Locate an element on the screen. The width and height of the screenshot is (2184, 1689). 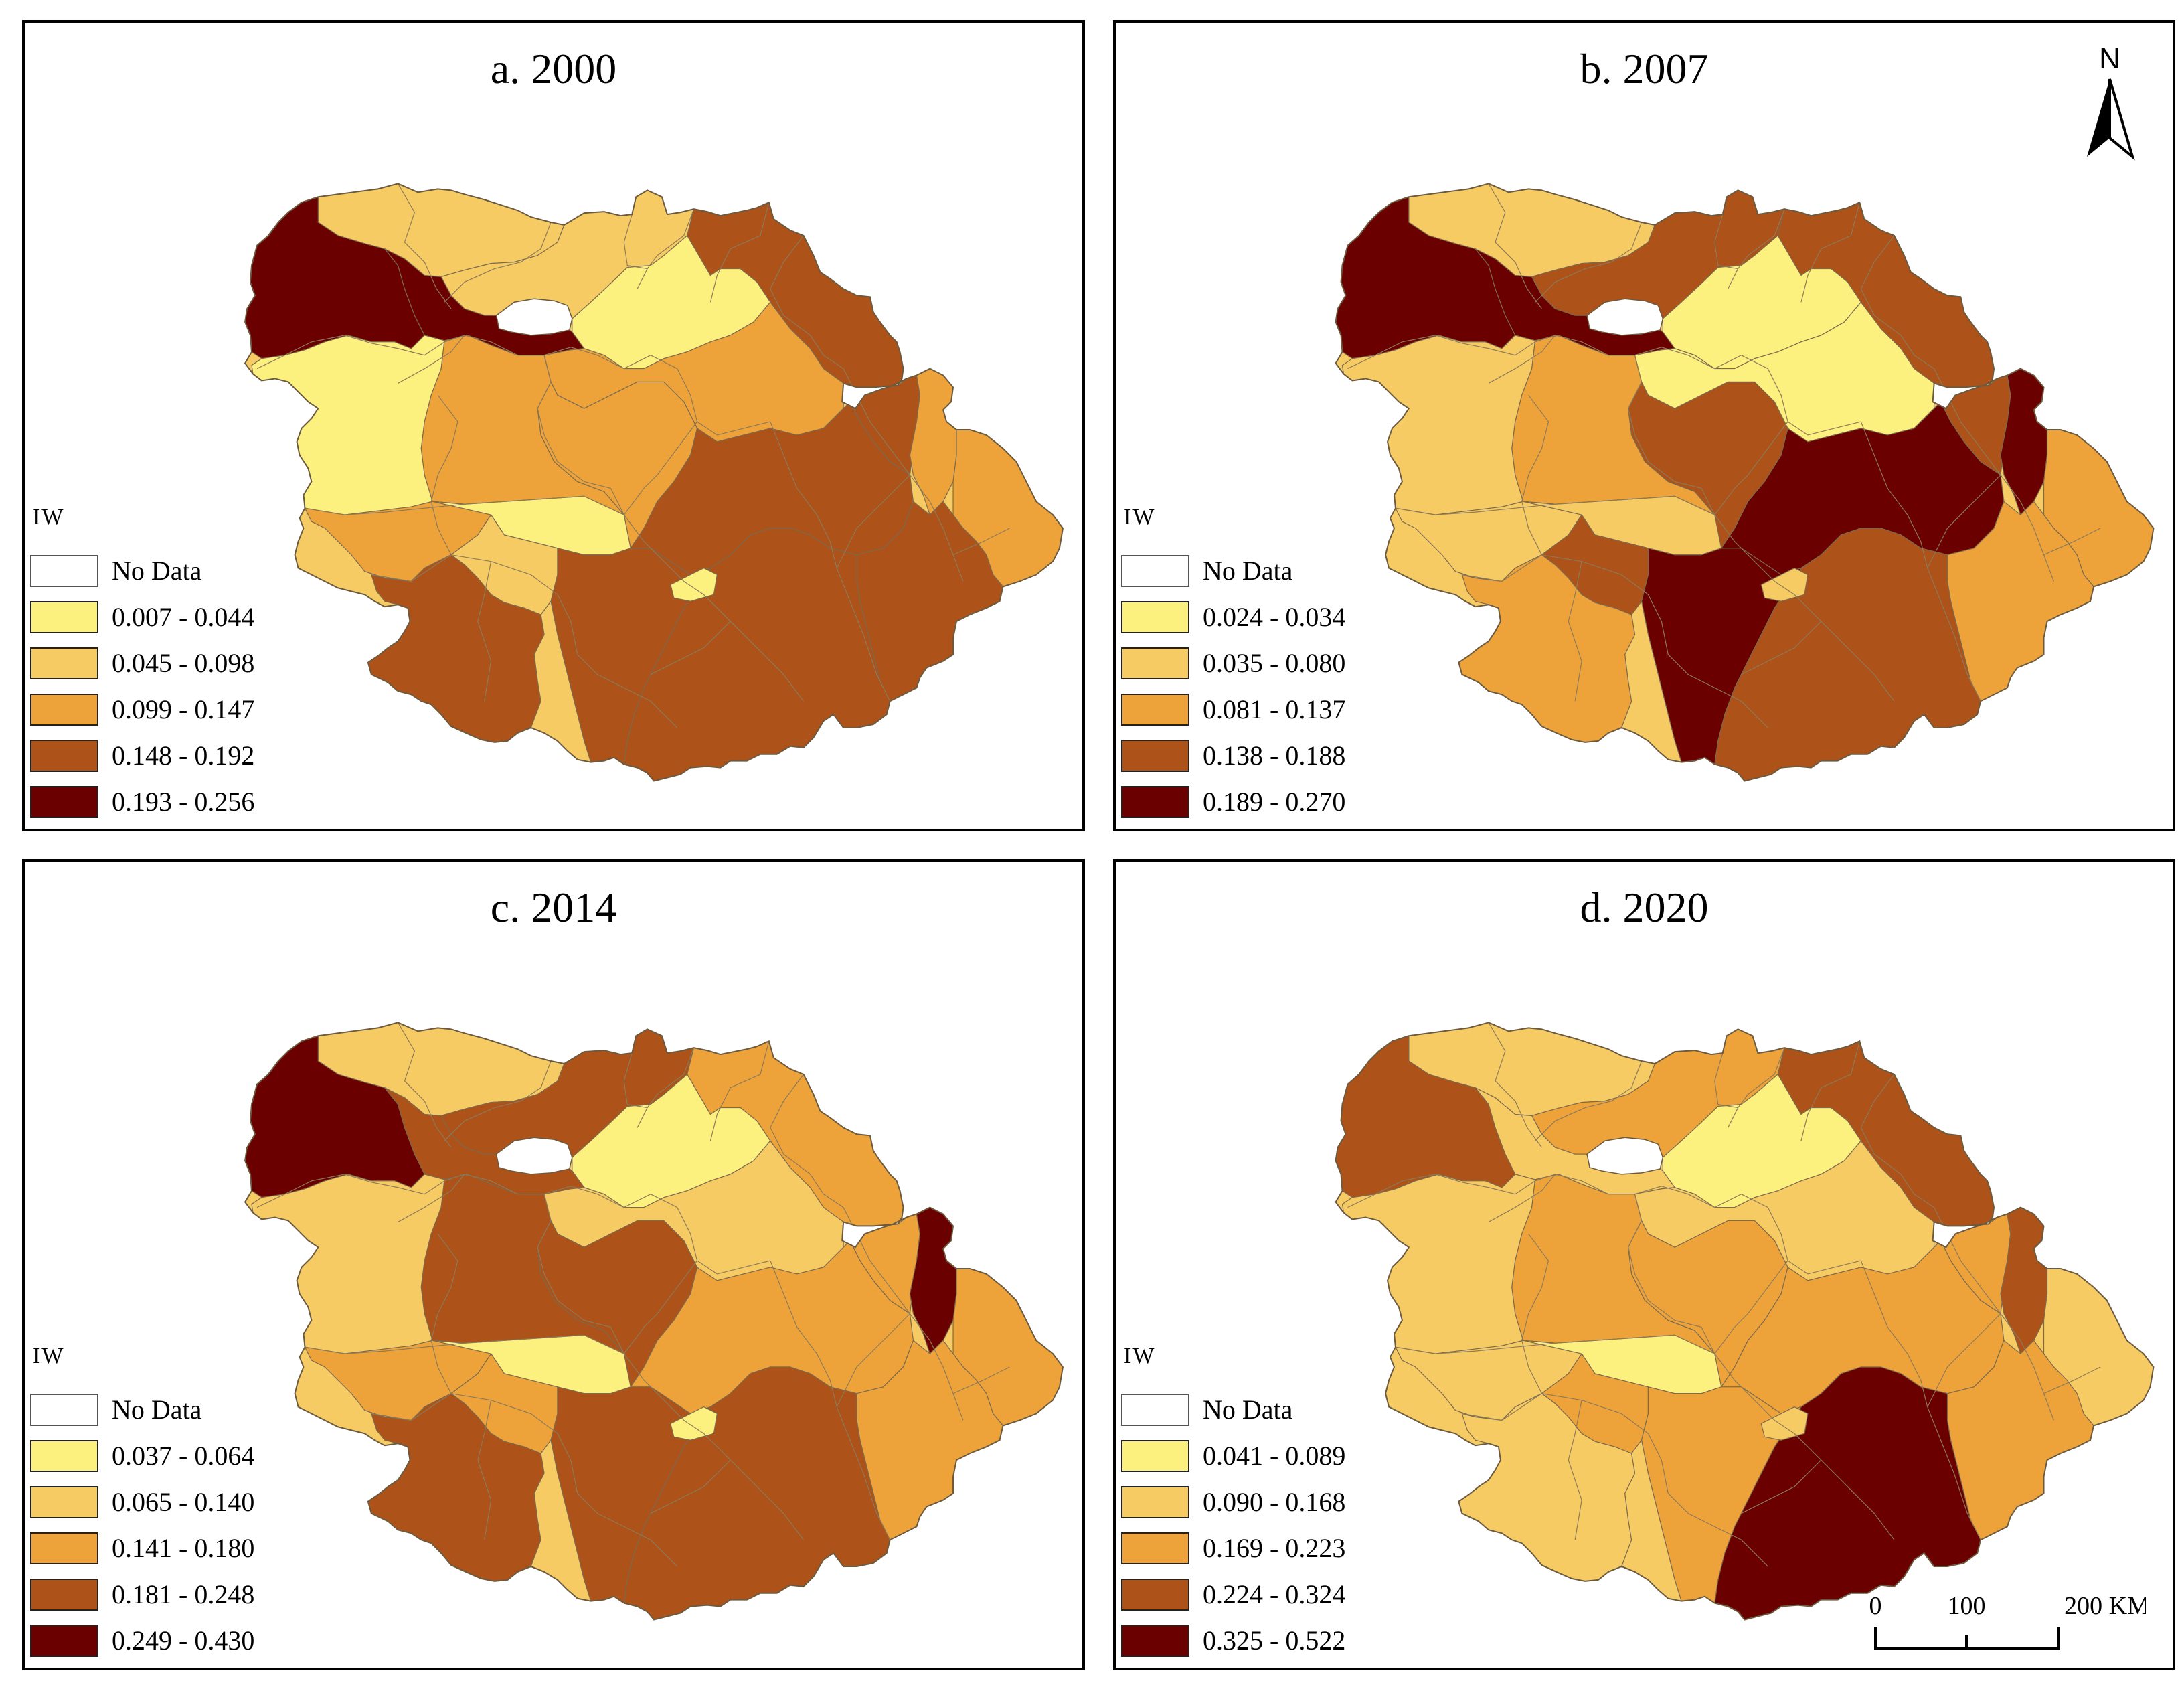
legend-item: 0.035 - 0.080 is located at coordinates (1275, 663).